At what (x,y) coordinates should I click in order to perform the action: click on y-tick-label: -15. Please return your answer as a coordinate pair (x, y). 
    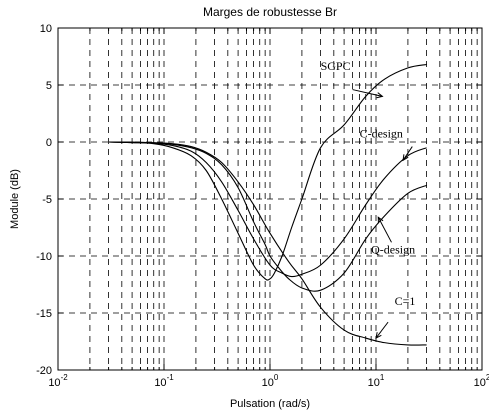
    Looking at the image, I should click on (44, 314).